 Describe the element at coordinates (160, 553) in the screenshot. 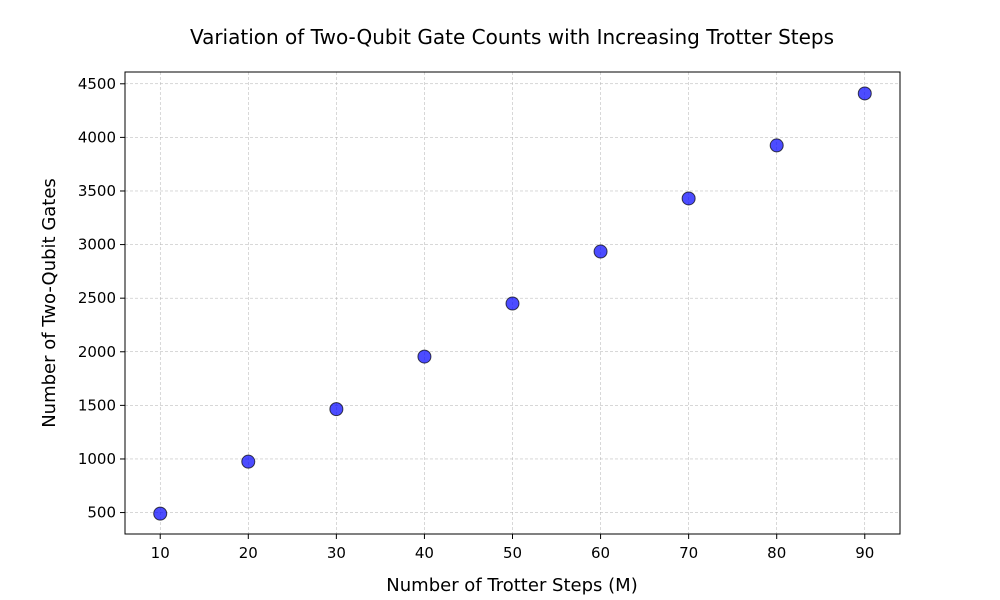

I see `x-tick-label: 10` at that location.